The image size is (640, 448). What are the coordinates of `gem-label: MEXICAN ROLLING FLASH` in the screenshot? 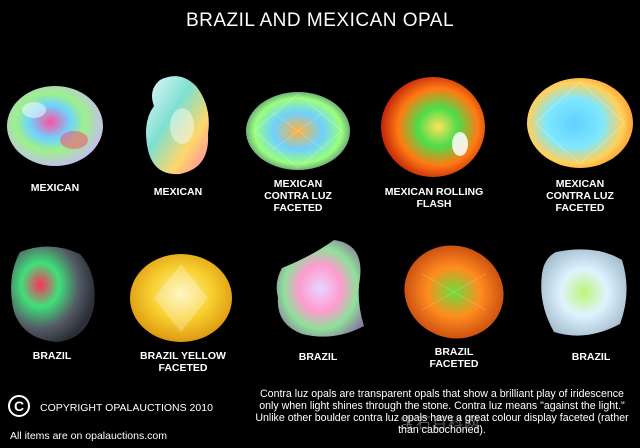 It's located at (434, 198).